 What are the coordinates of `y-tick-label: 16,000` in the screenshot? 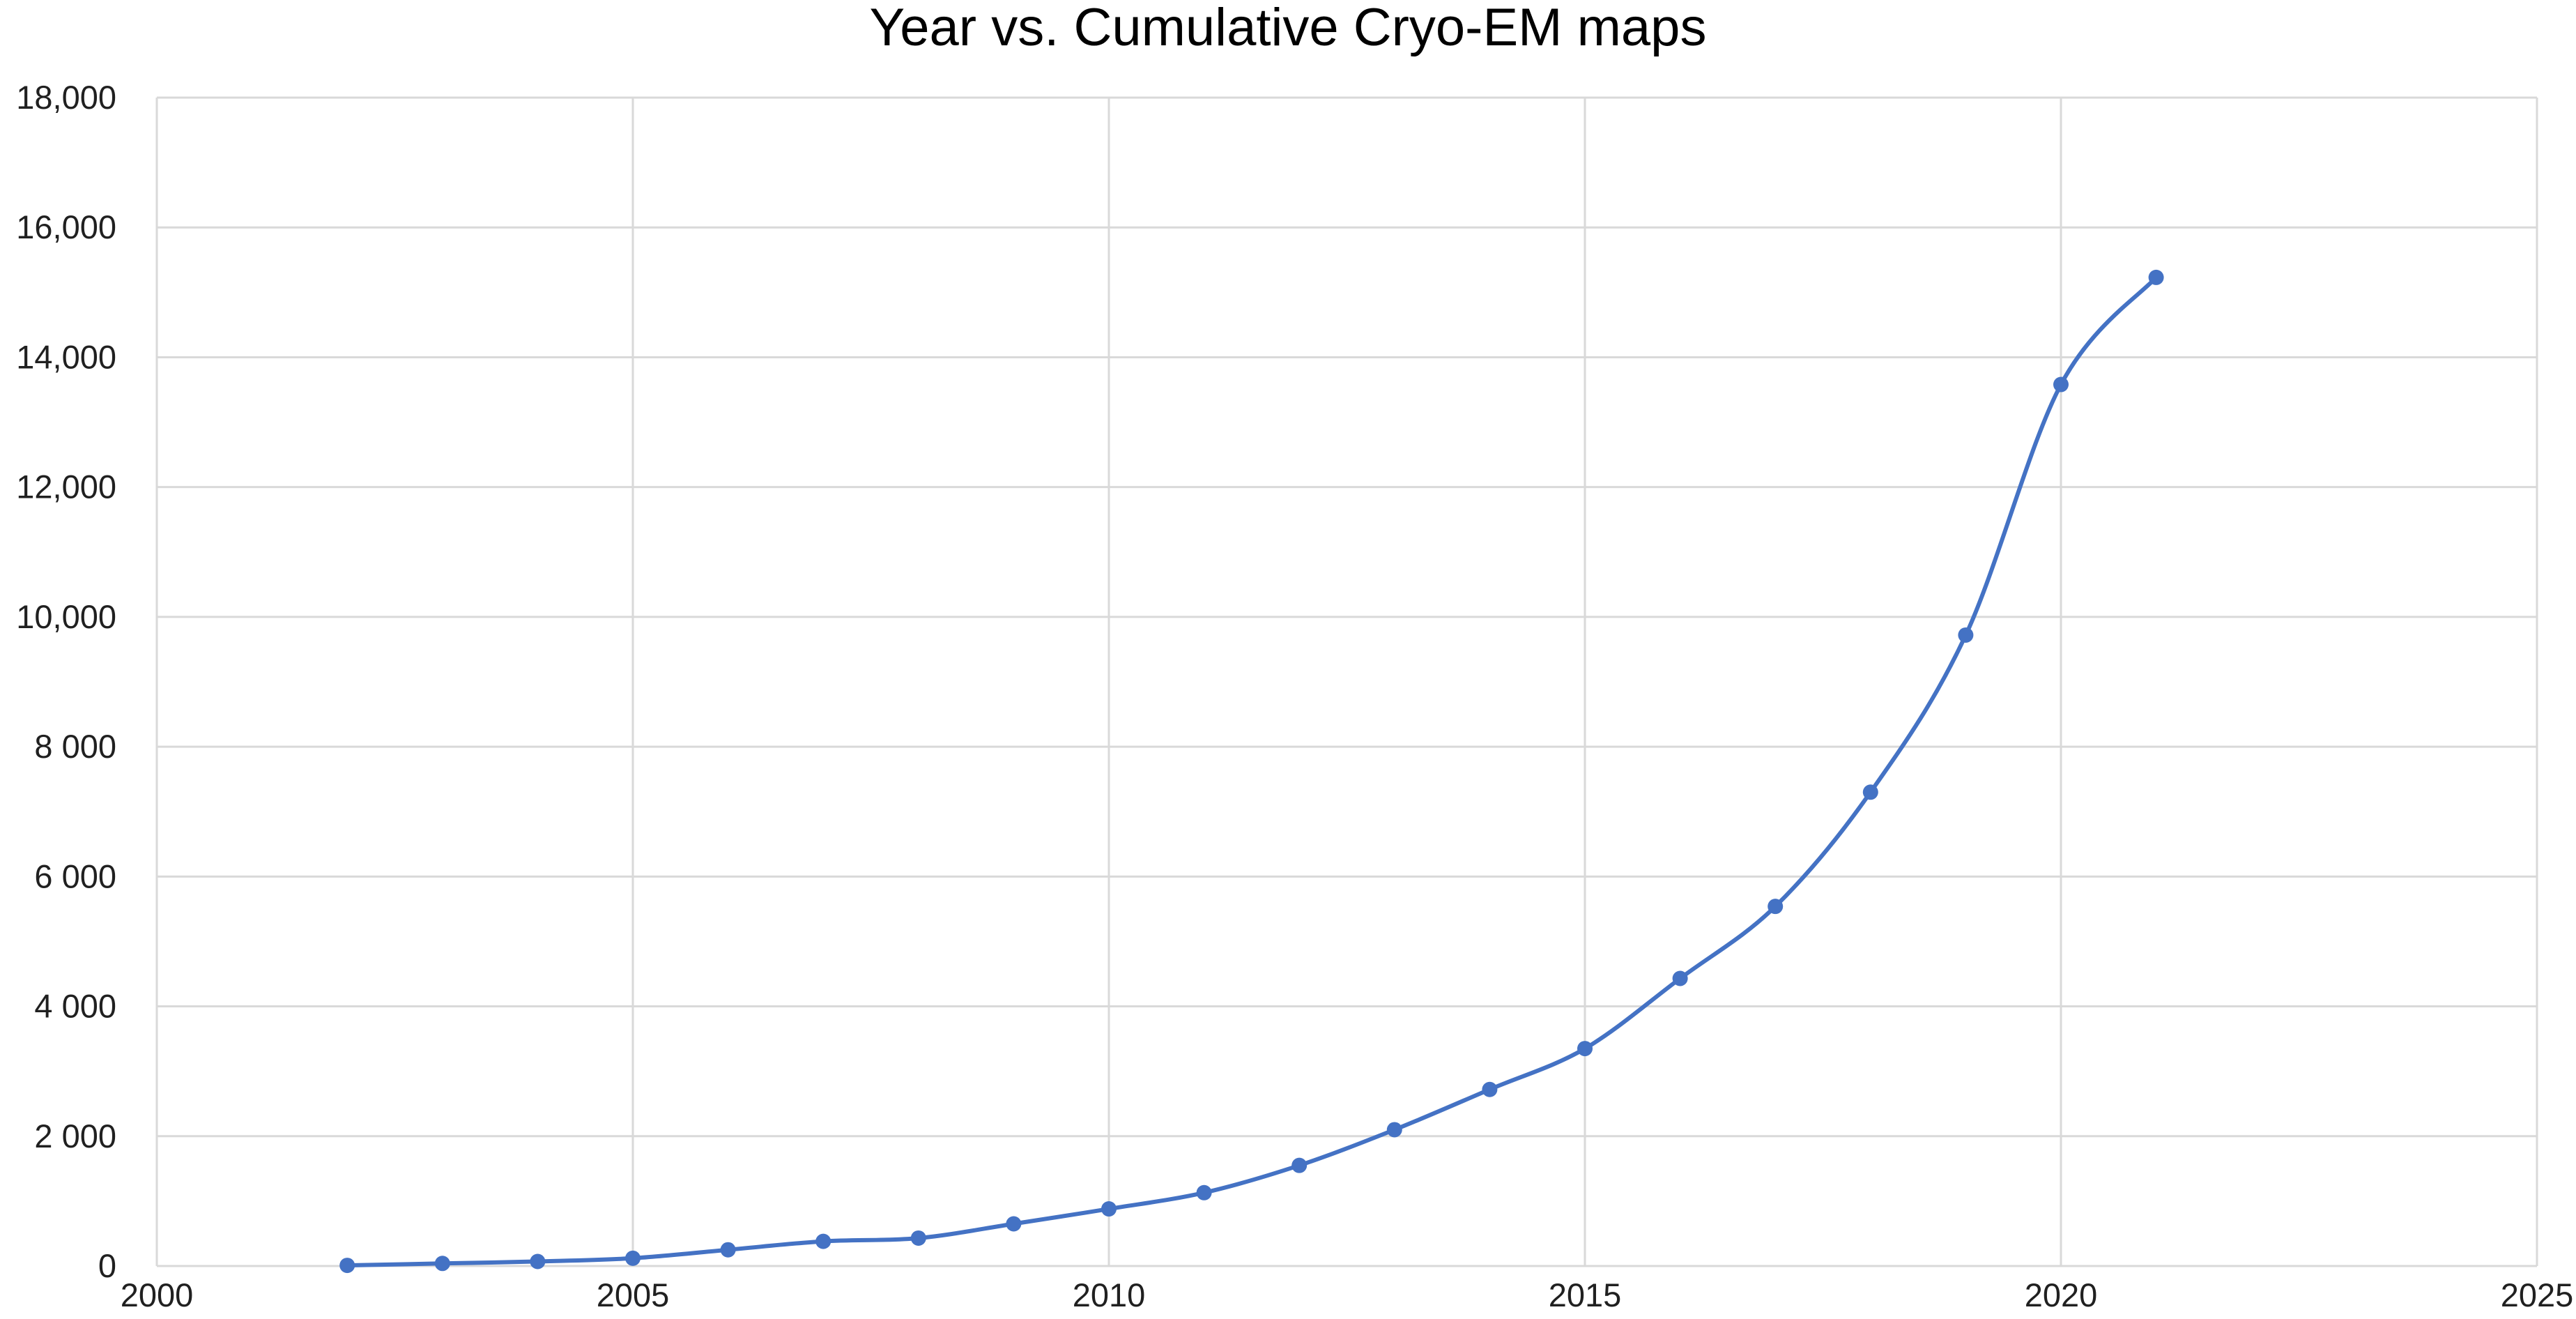 It's located at (66, 226).